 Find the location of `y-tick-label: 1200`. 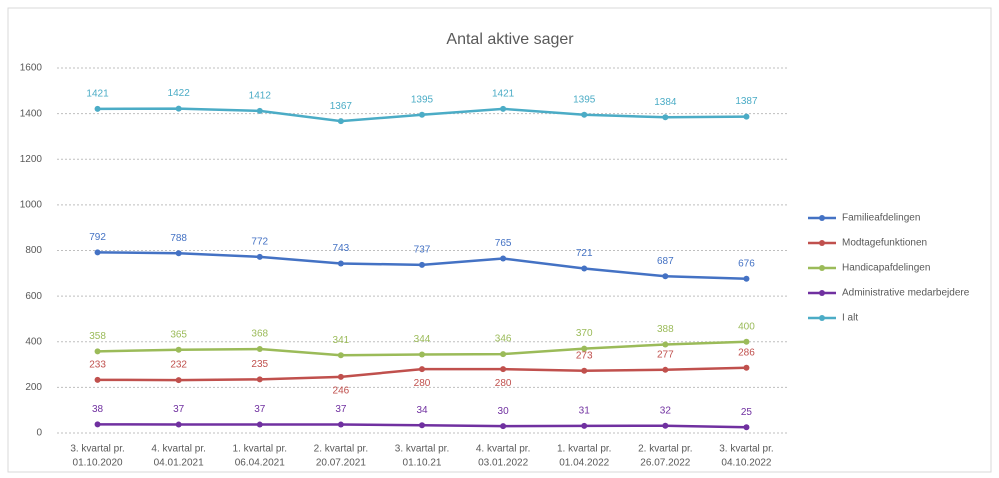

y-tick-label: 1200 is located at coordinates (31, 159).